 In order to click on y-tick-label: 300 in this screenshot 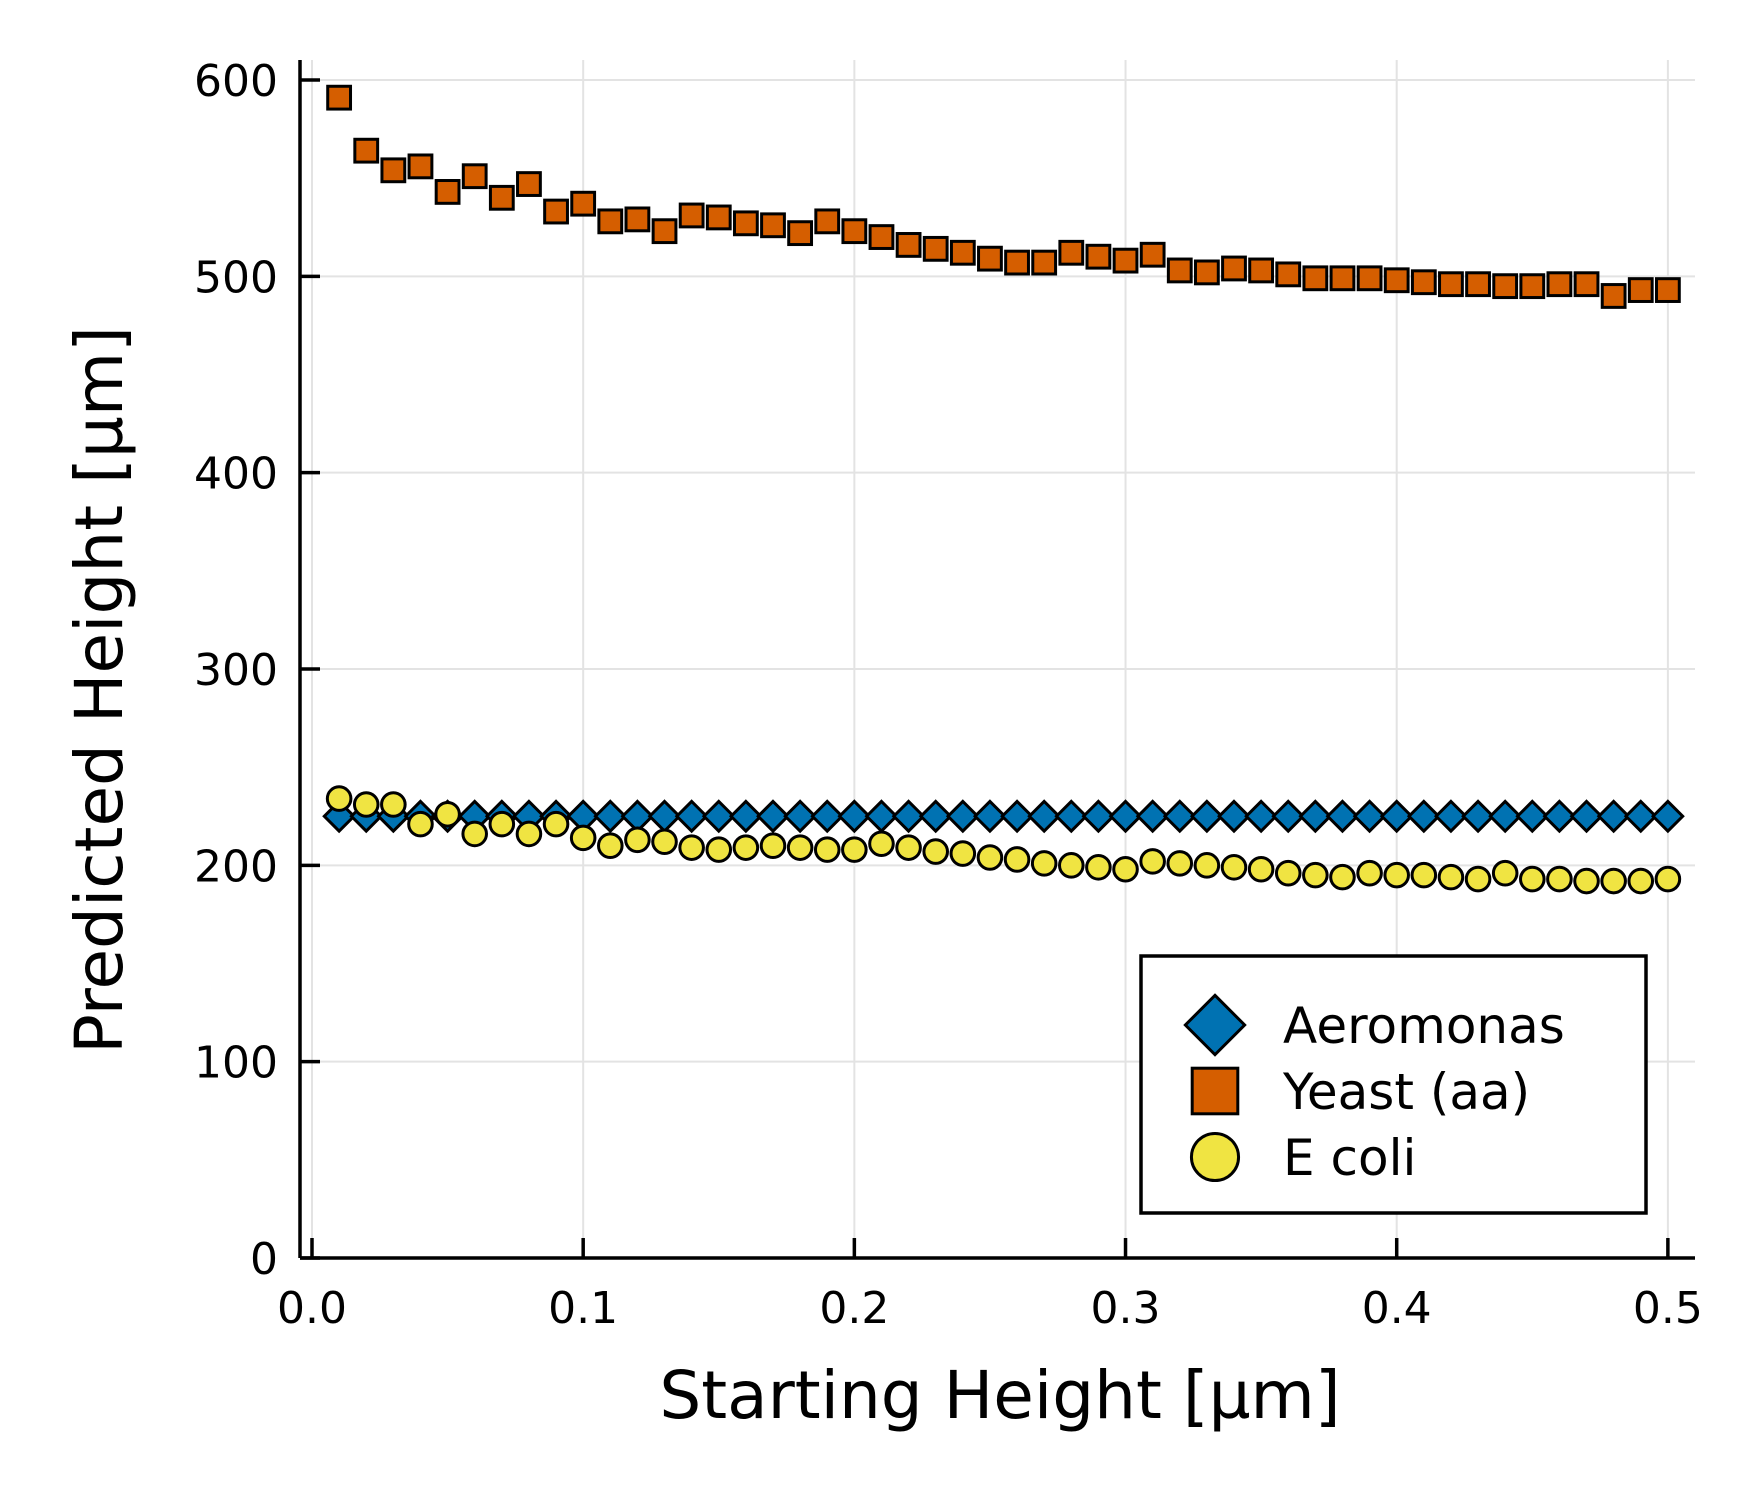, I will do `click(236, 670)`.